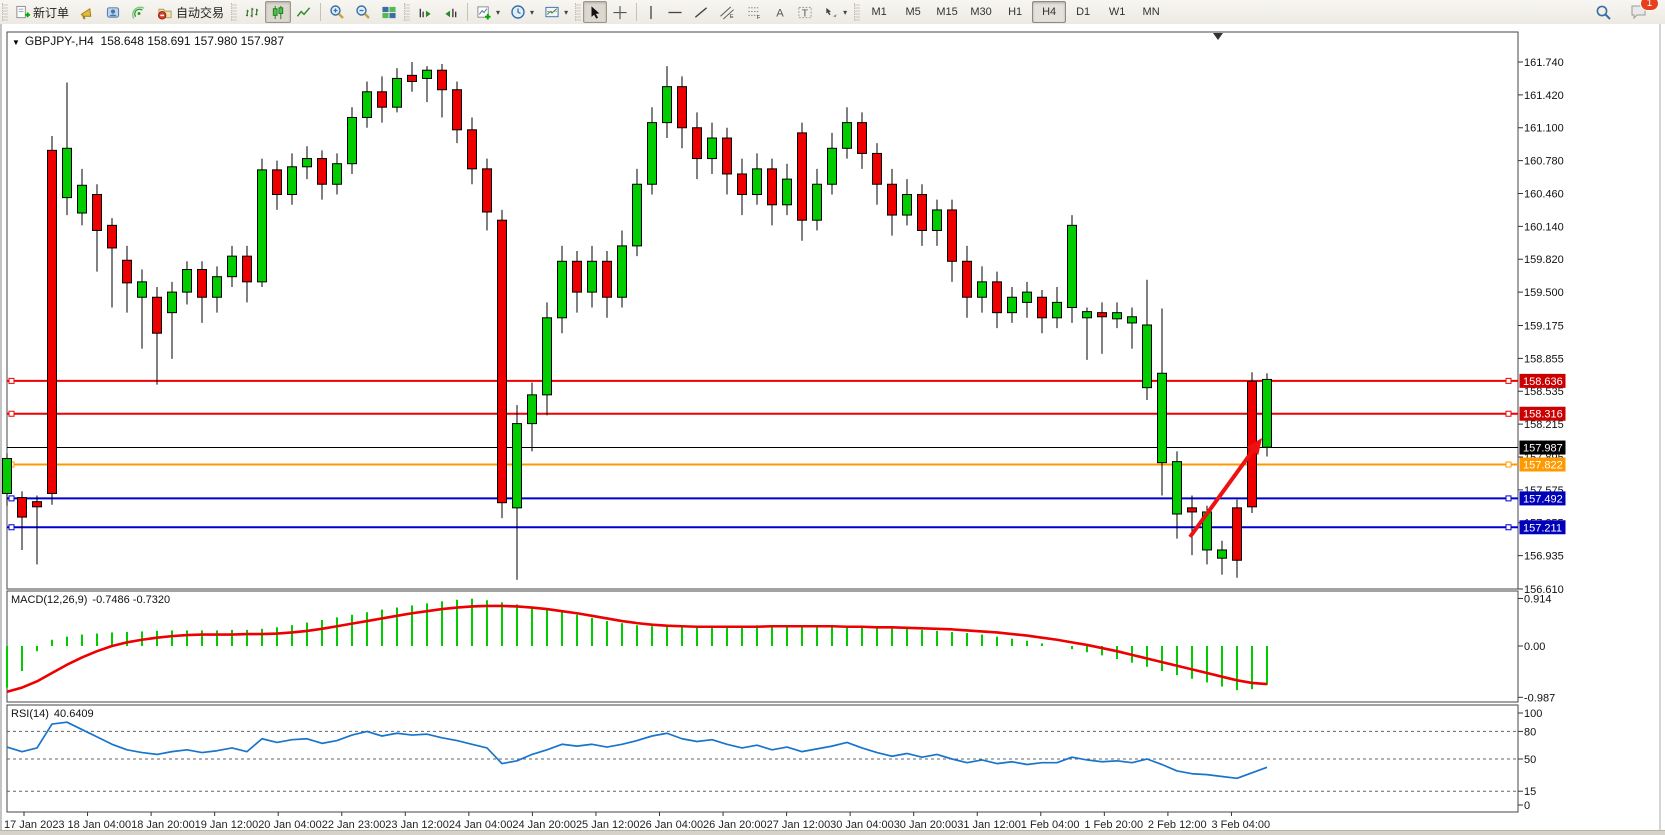  I want to click on horn-icon, so click(87, 12).